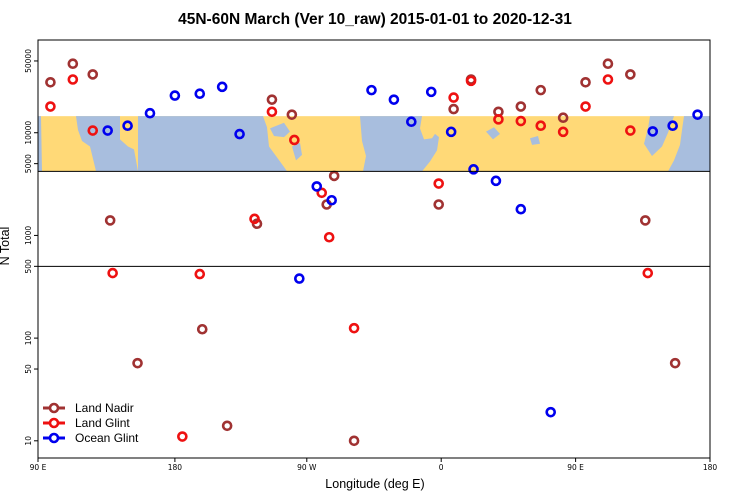  What do you see at coordinates (441, 467) in the screenshot?
I see `x-tick-label: 0` at bounding box center [441, 467].